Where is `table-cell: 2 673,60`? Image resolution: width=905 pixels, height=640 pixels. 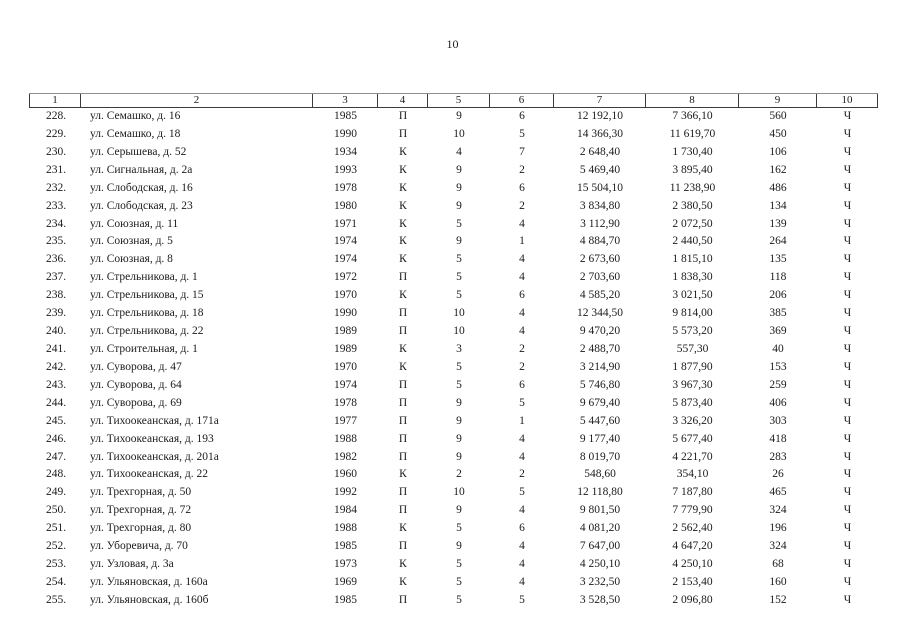
table-cell: 2 673,60 is located at coordinates (600, 259).